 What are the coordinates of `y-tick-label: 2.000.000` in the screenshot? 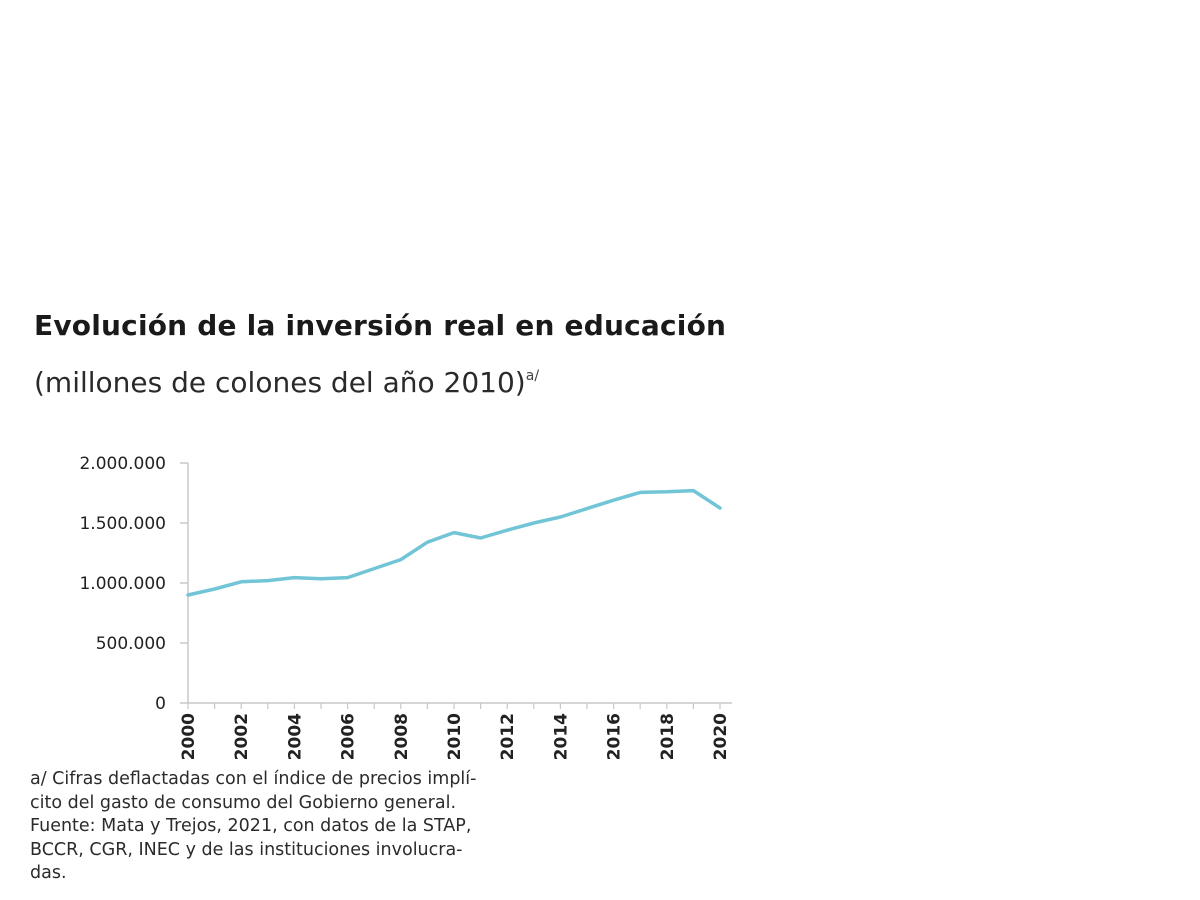 It's located at (122, 464).